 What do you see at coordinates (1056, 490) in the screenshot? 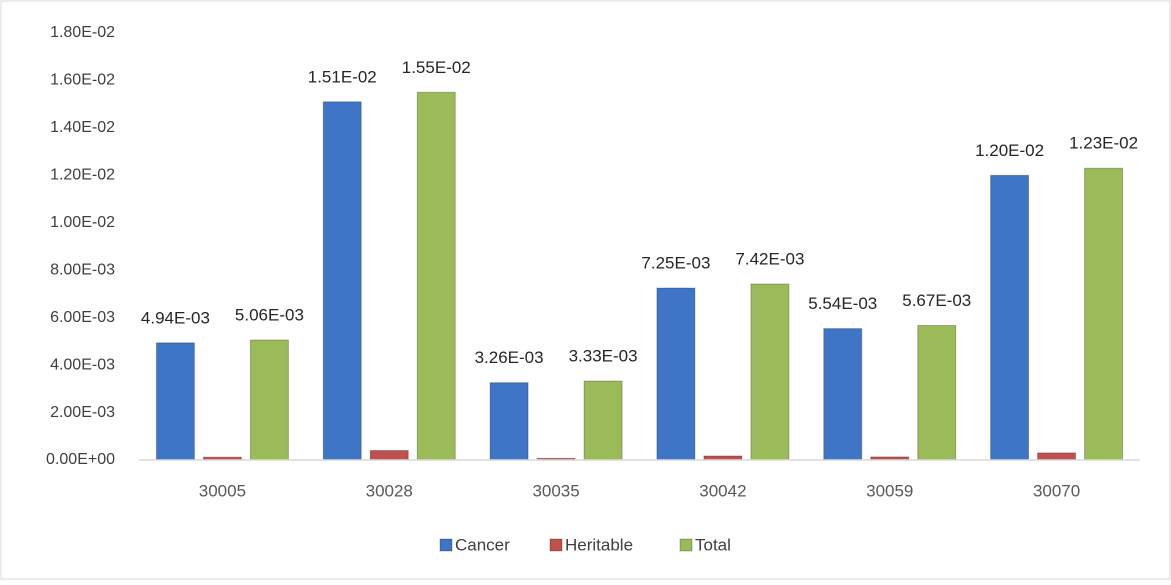
I see `x-tick-label: 30070` at bounding box center [1056, 490].